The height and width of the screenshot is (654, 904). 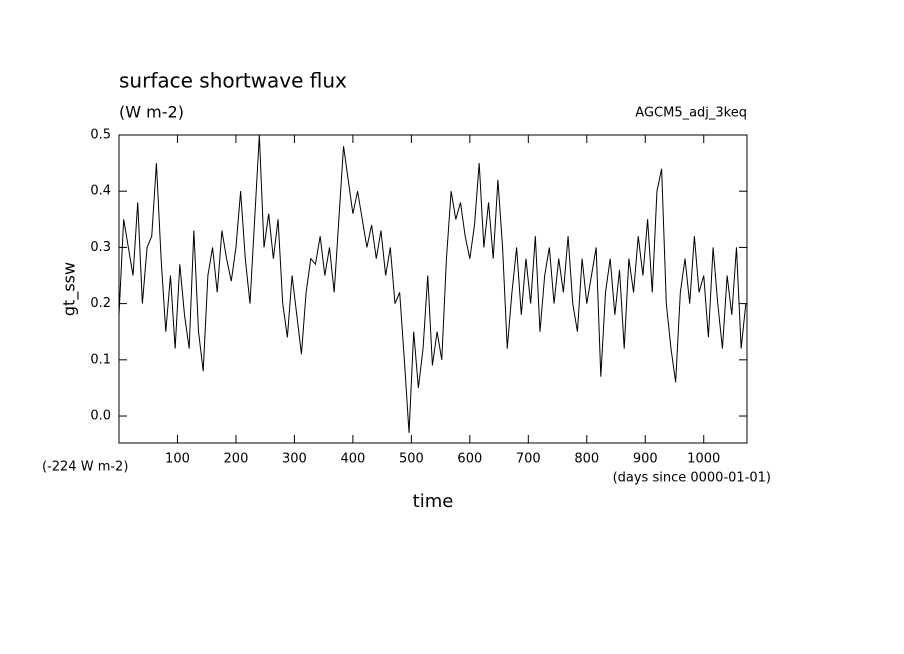 I want to click on chart-subtitle: (W m-2), so click(x=151, y=112).